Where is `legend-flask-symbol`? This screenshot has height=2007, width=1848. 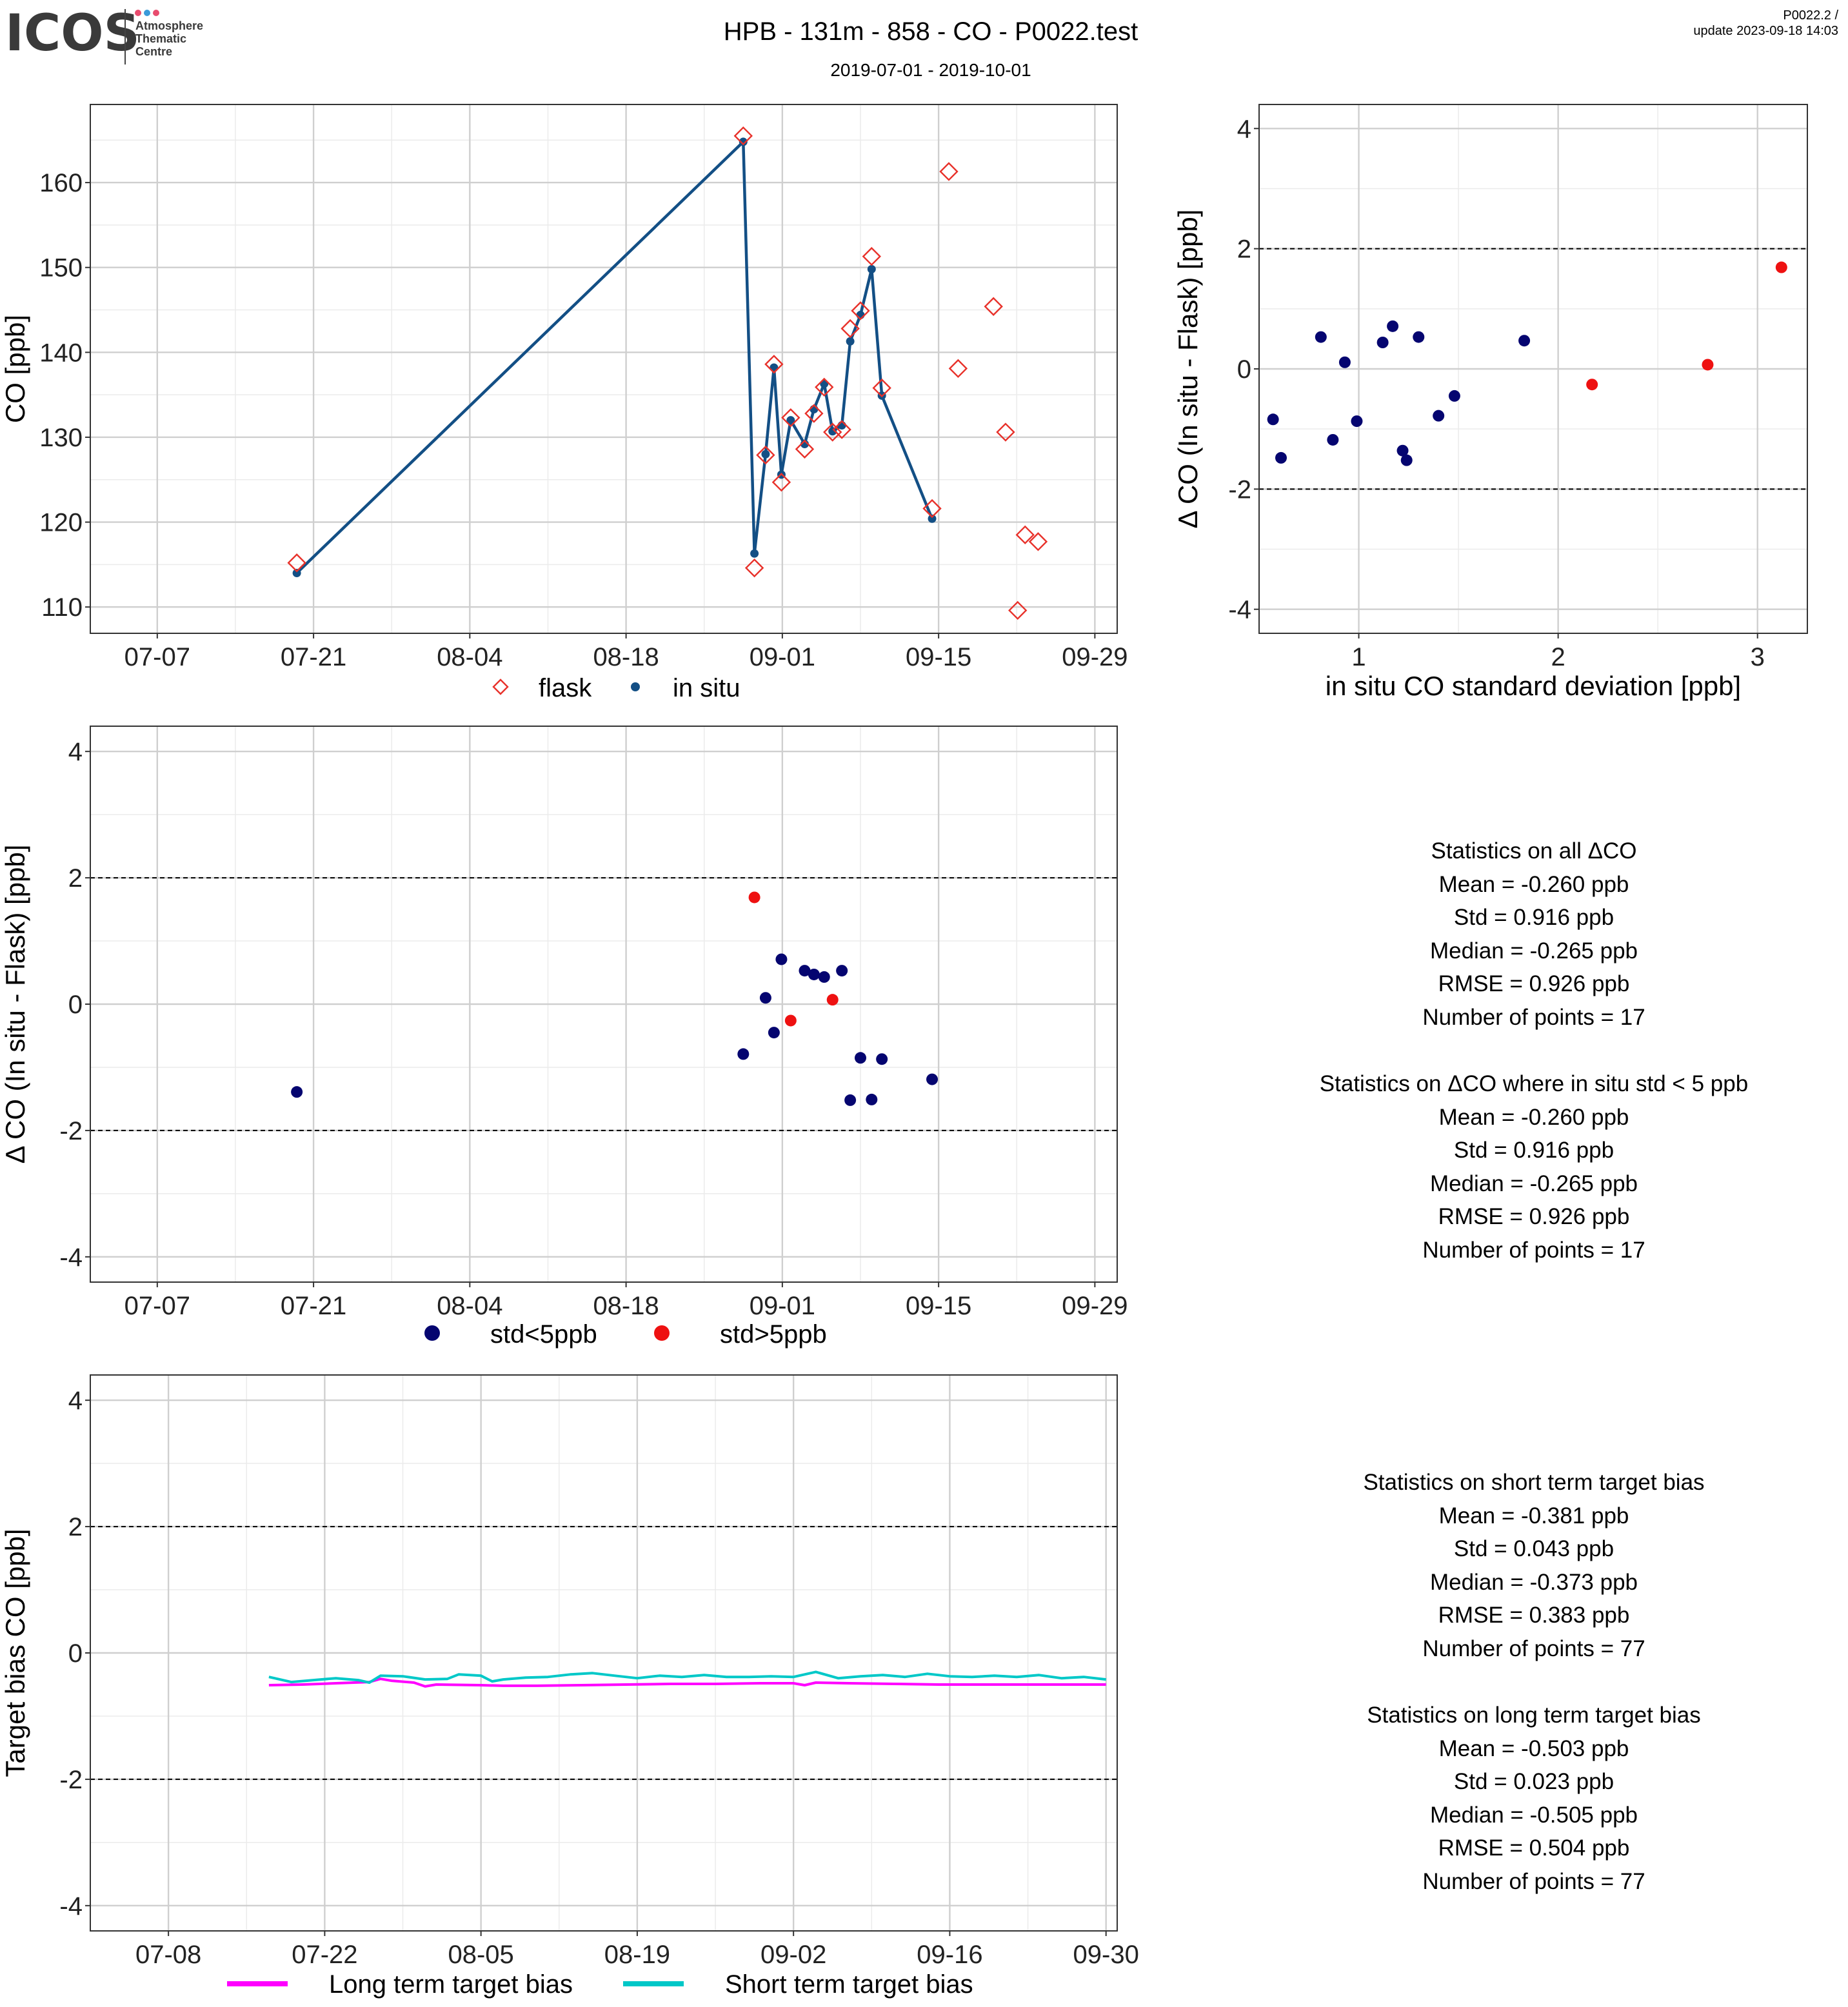
legend-flask-symbol is located at coordinates (500, 686).